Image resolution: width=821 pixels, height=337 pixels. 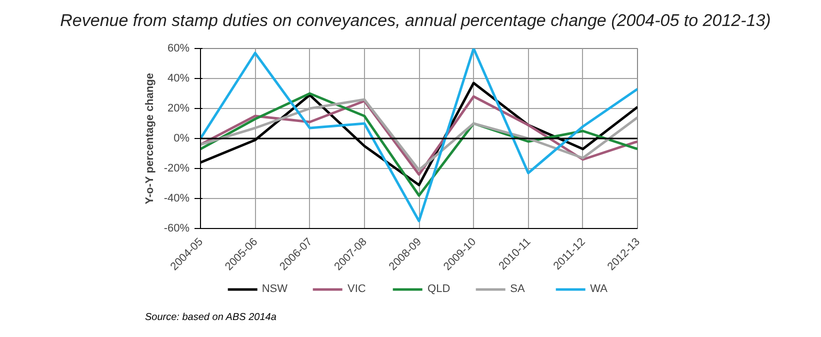 What do you see at coordinates (178, 78) in the screenshot?
I see `y-tick-label: 40%` at bounding box center [178, 78].